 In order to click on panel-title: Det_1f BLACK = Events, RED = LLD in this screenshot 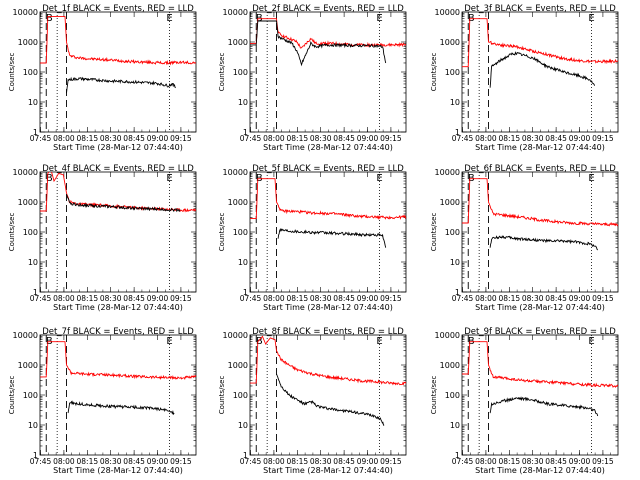, I will do `click(118, 9)`.